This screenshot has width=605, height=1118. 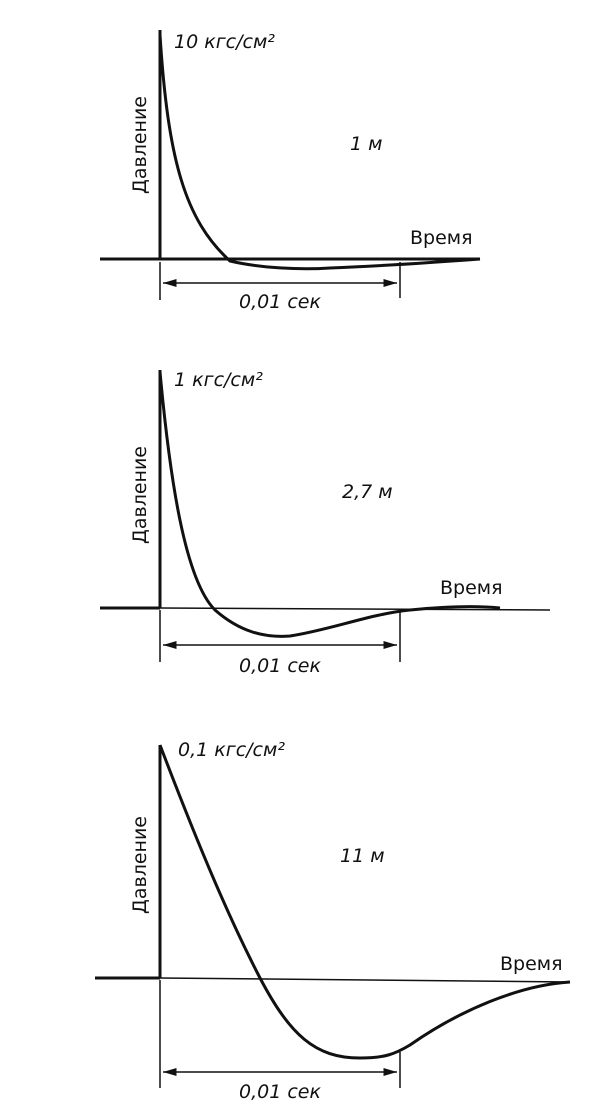 I want to click on distance-label: 1 м, so click(x=366, y=144).